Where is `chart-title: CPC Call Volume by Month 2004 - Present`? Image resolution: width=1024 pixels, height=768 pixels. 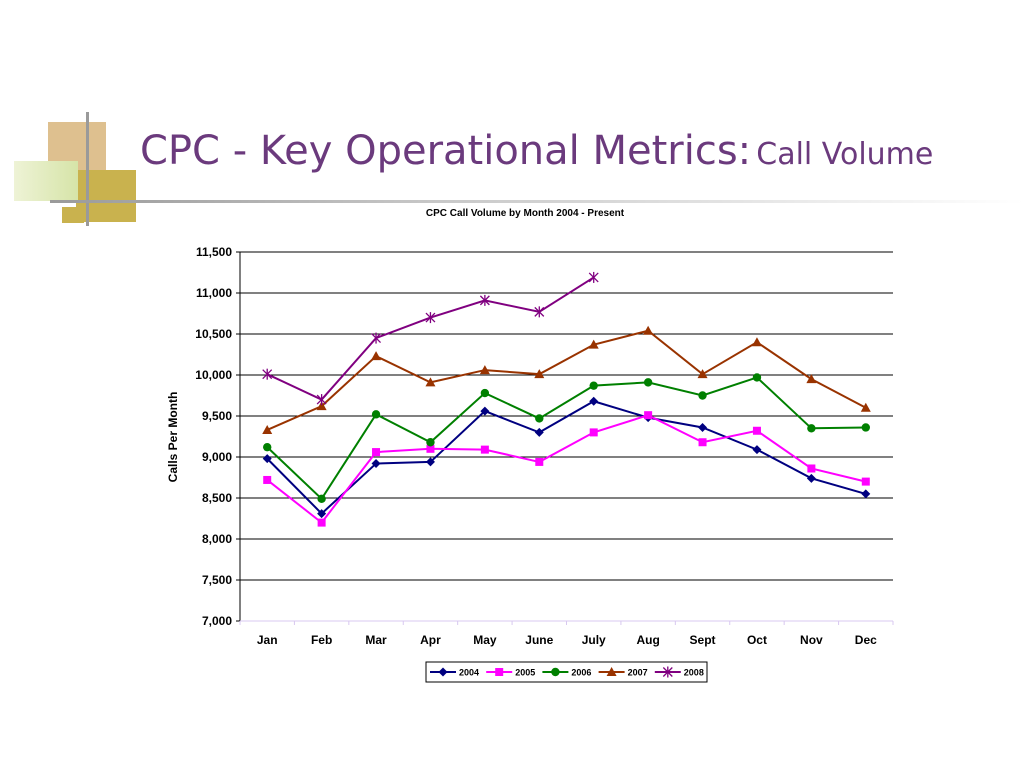
chart-title: CPC Call Volume by Month 2004 - Present is located at coordinates (525, 213).